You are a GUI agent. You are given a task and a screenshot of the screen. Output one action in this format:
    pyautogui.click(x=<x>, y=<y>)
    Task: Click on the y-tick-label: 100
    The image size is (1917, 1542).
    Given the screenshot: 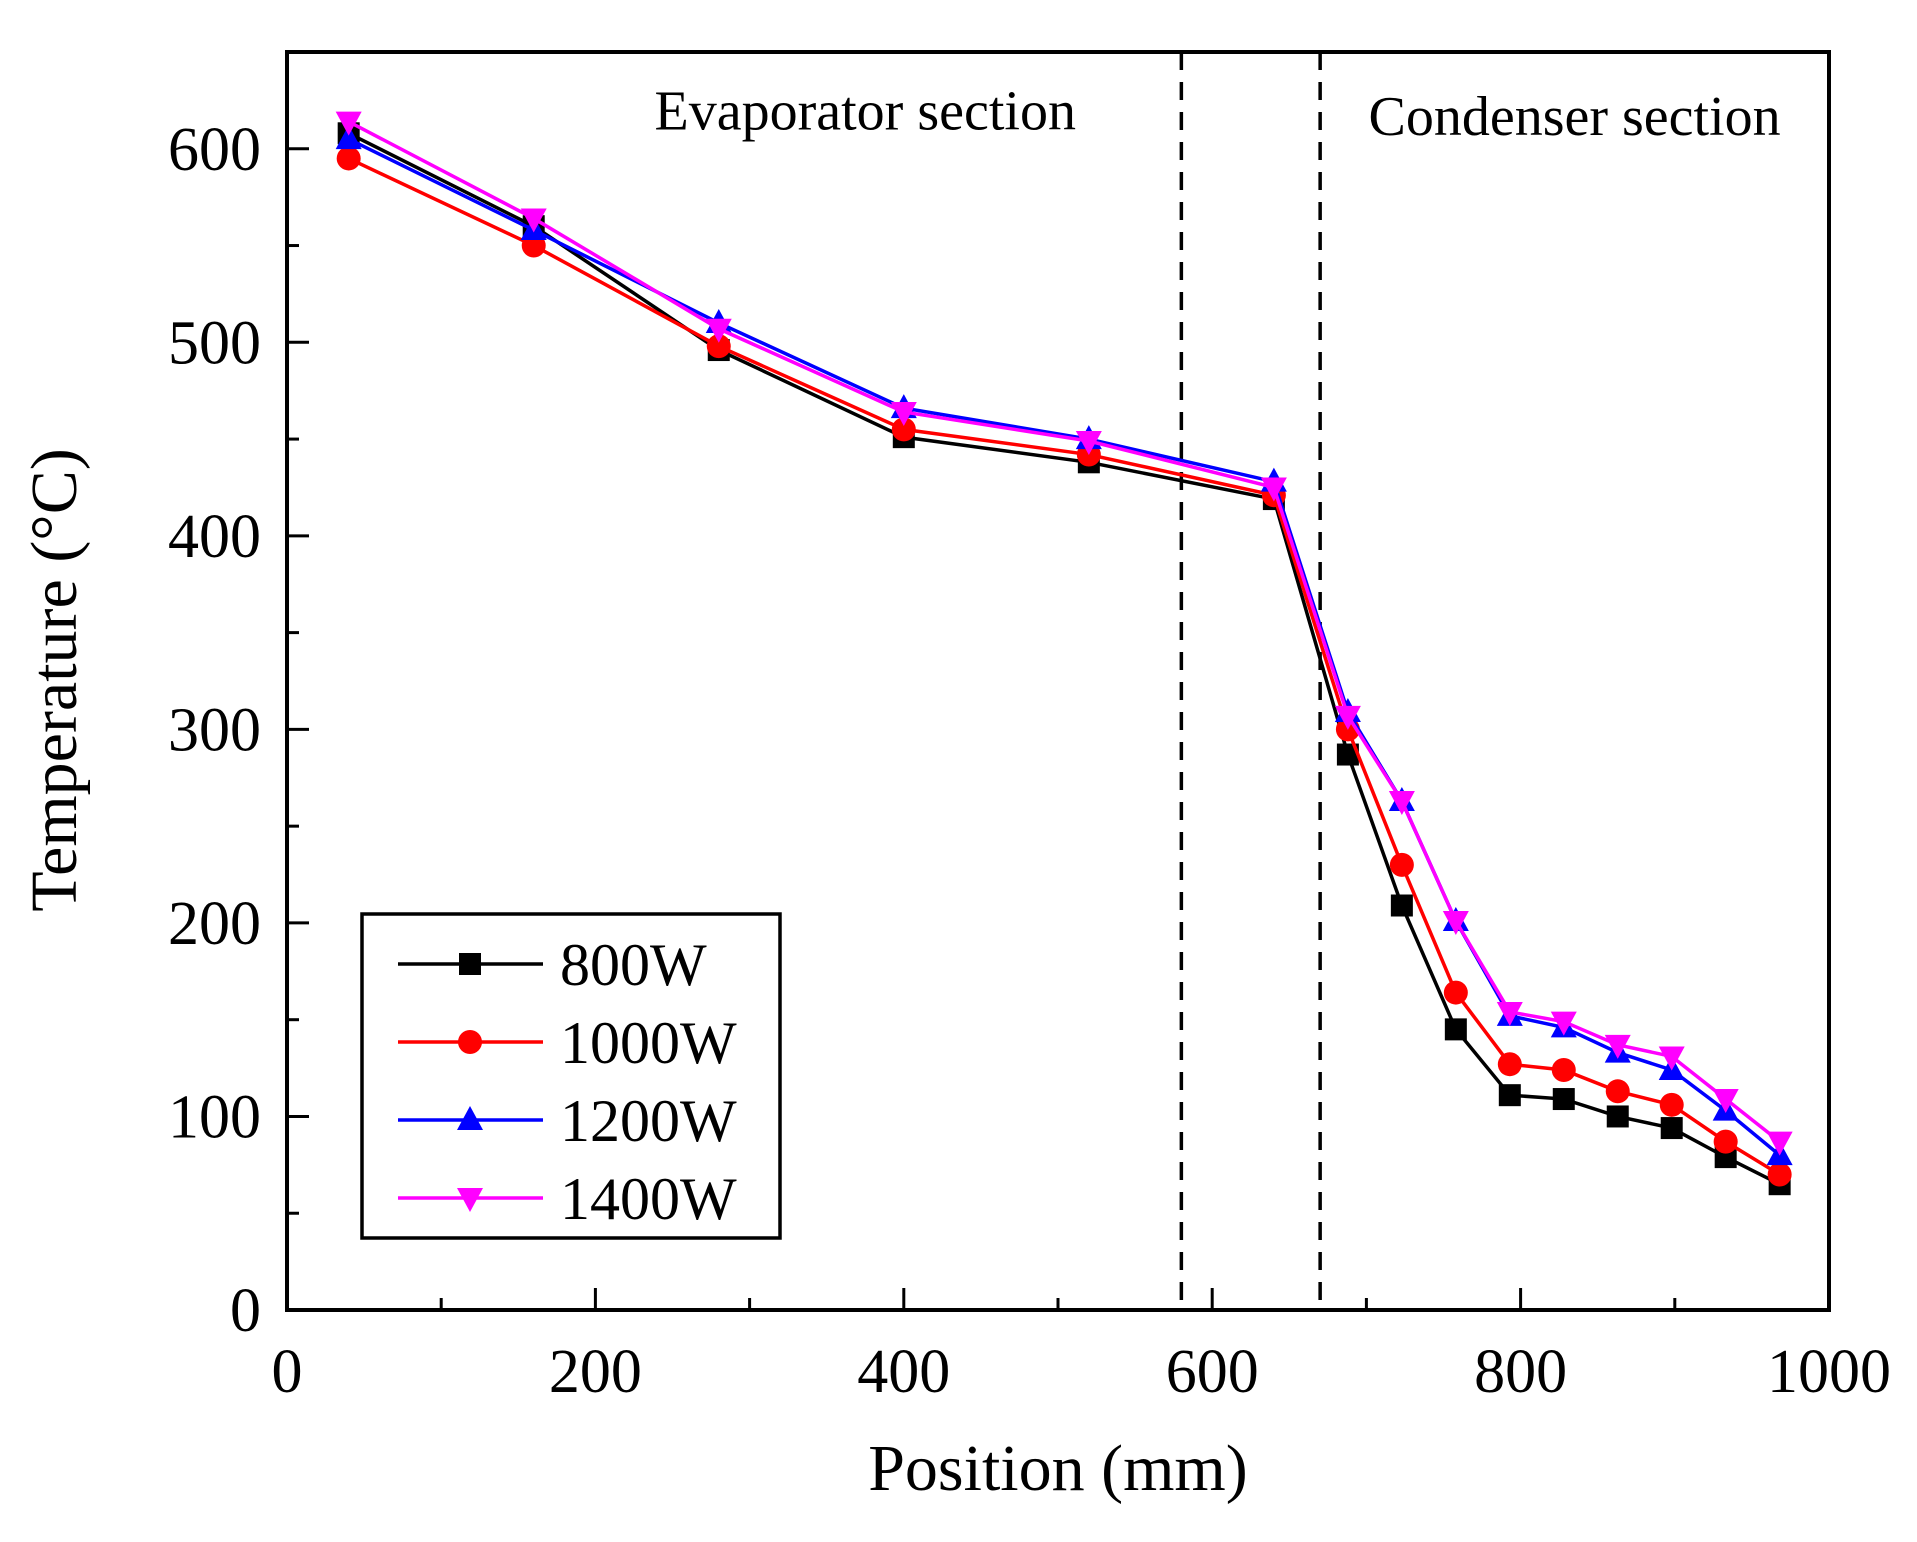 What is the action you would take?
    pyautogui.click(x=214, y=1117)
    